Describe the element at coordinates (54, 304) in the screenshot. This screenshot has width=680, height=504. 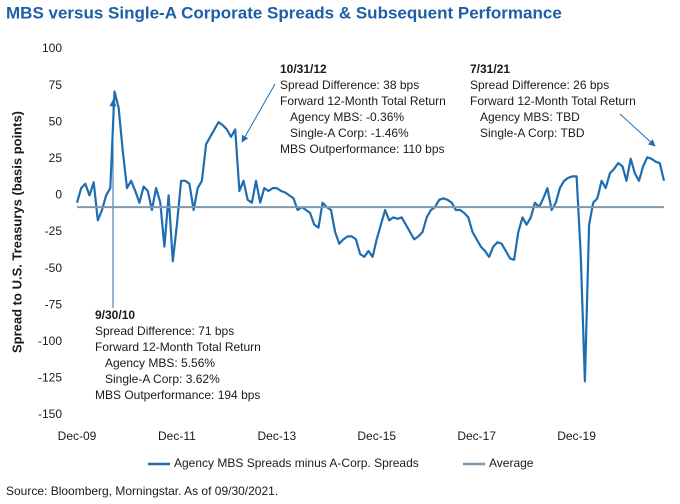
I see `y-tick-label: -75` at that location.